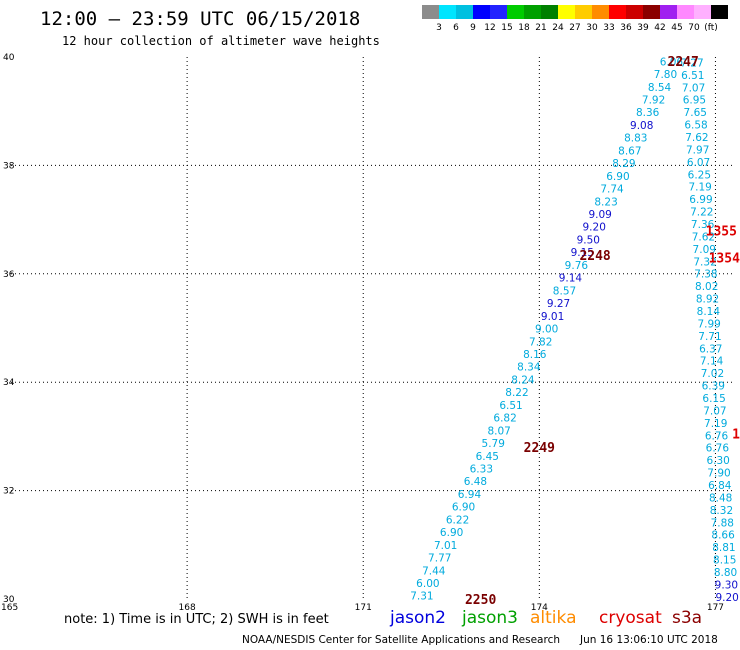  I want to click on legend-label: 3, so click(439, 28).